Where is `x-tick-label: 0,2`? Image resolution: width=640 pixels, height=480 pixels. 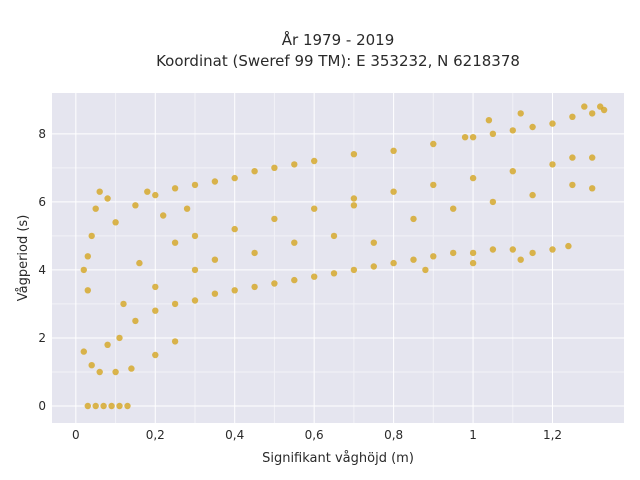
x-tick-label: 0,2 is located at coordinates (155, 435).